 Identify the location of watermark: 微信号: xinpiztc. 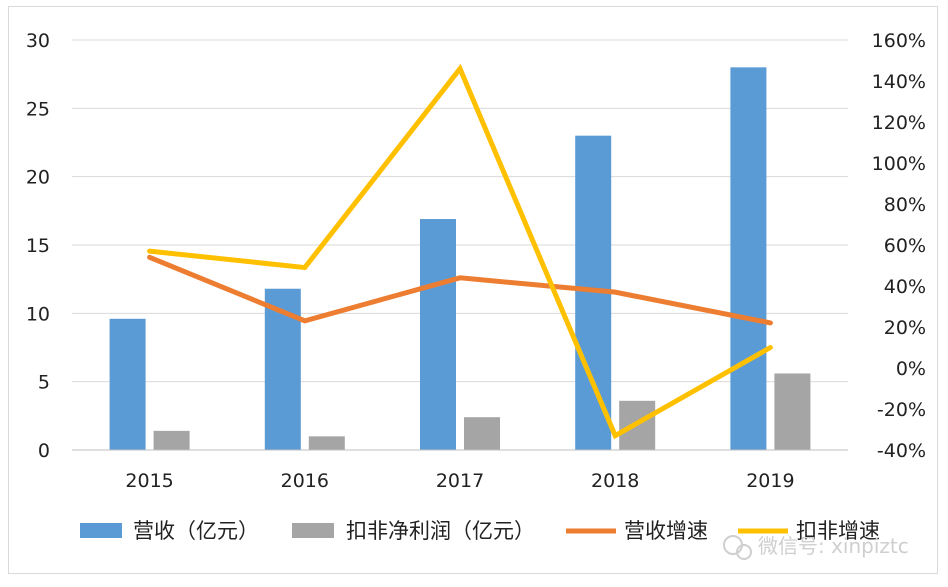
(816, 547).